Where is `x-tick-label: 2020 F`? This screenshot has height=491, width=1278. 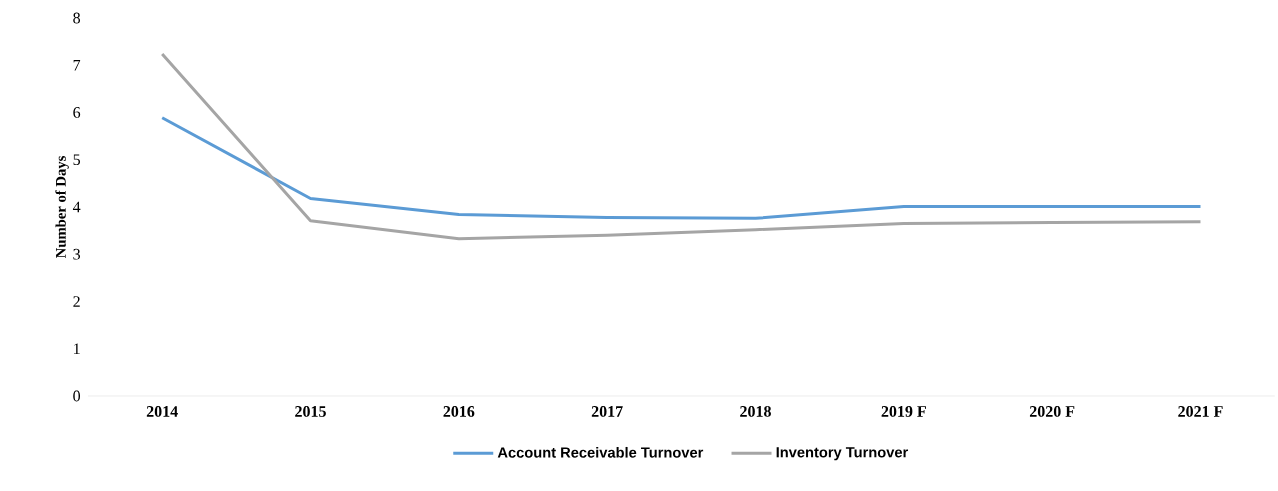 x-tick-label: 2020 F is located at coordinates (1052, 411).